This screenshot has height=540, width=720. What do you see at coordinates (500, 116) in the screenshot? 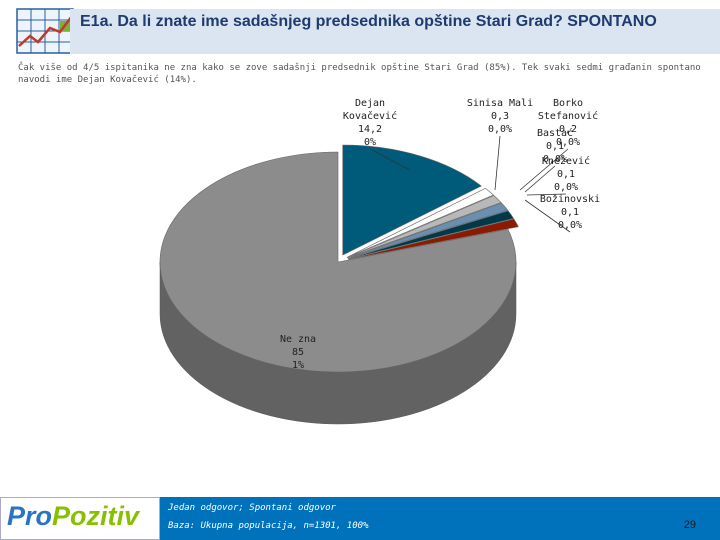
I see `data-label-sinisa-mali: Sinisa Mali 0,3 0,0%` at bounding box center [500, 116].